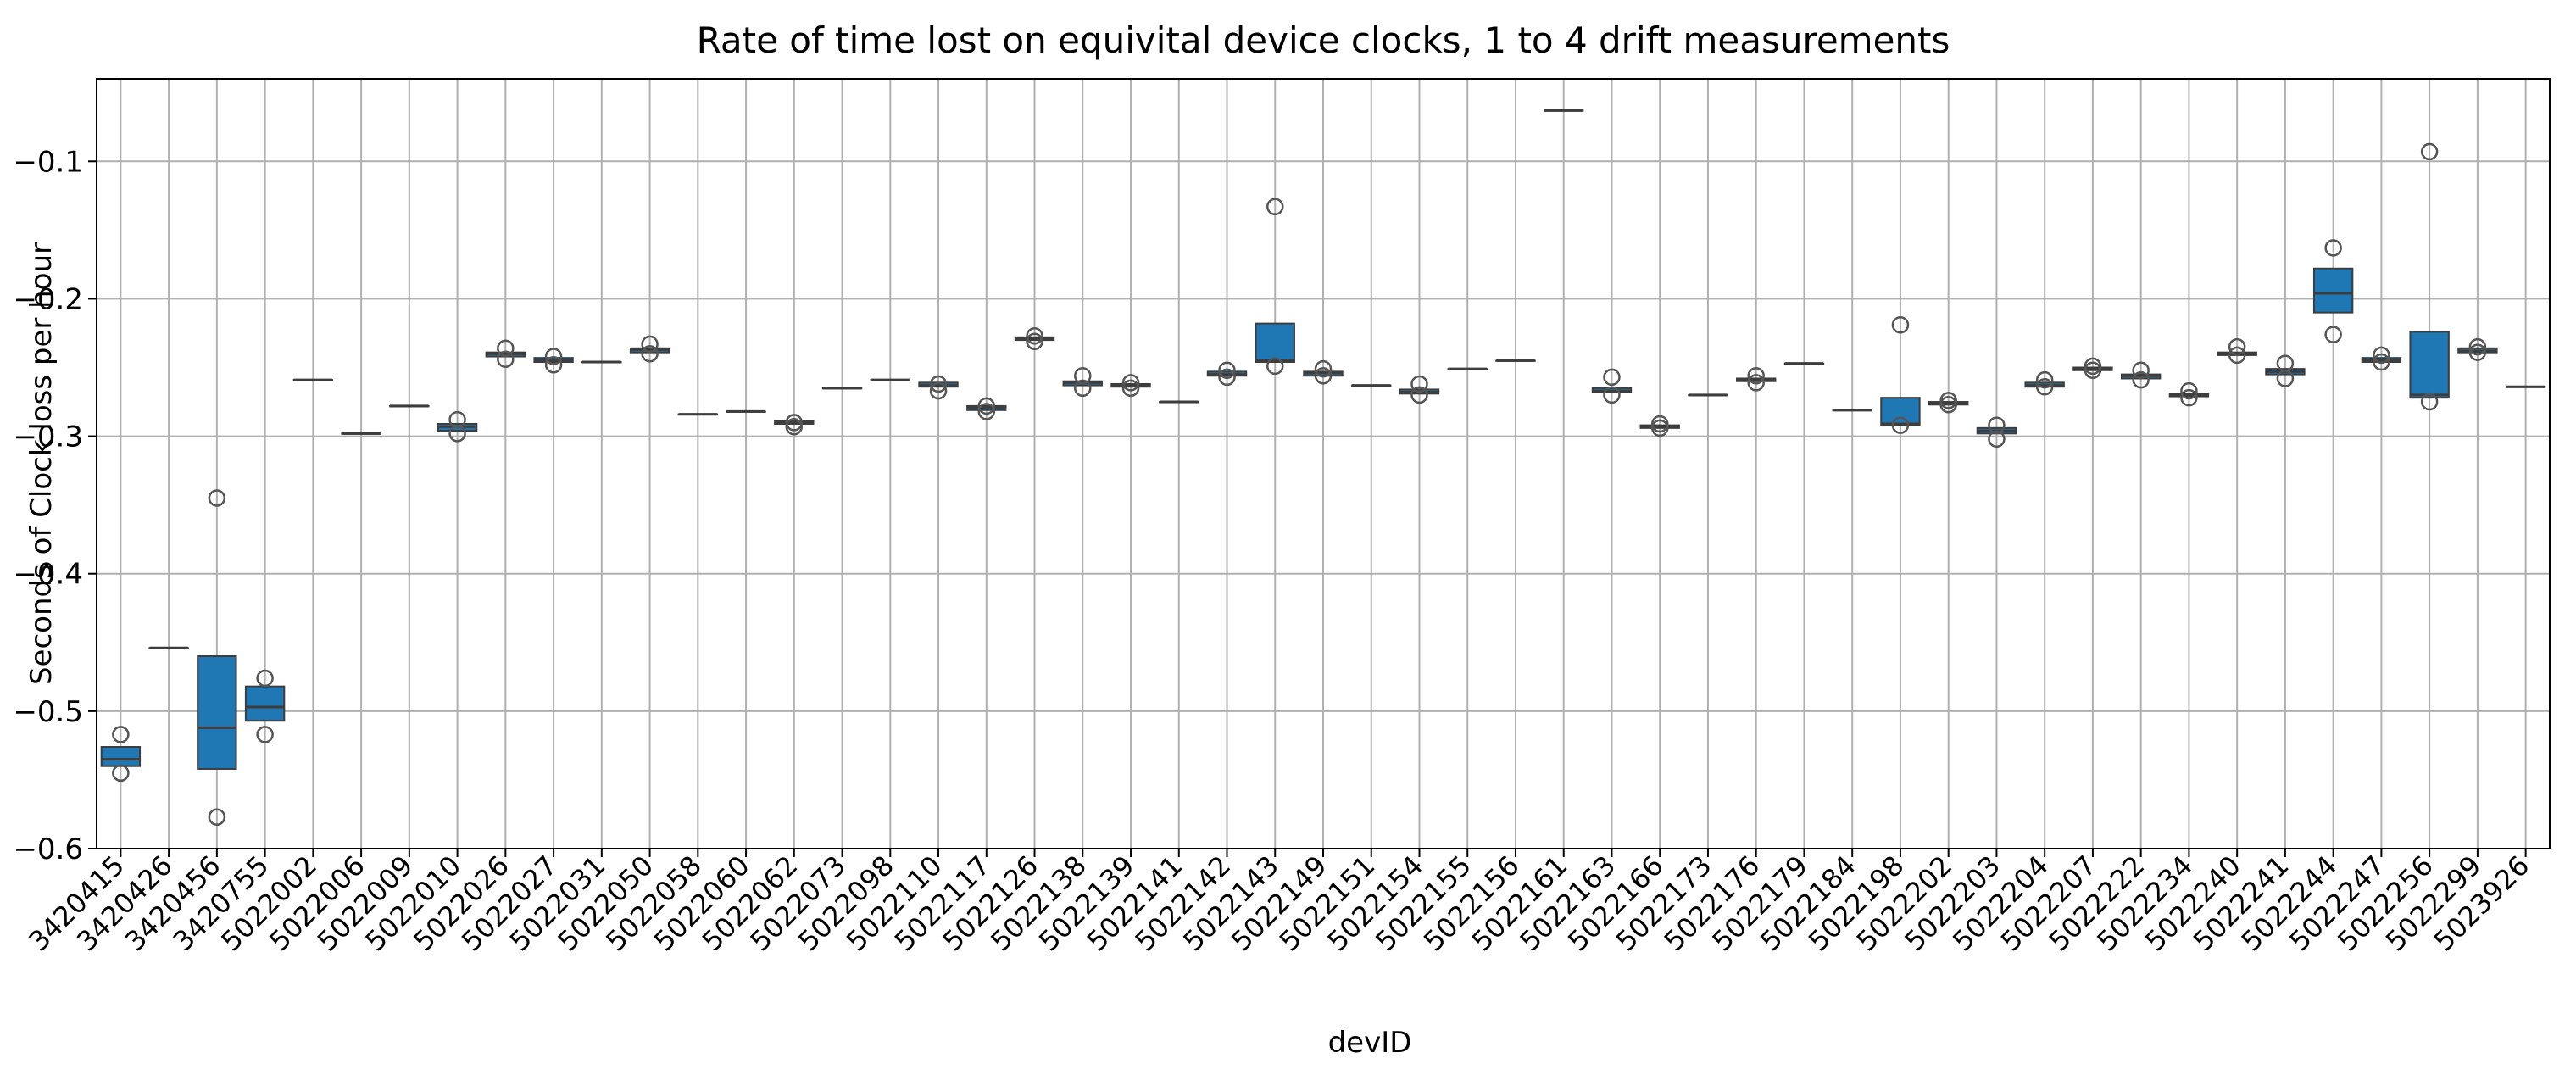 Image resolution: width=2576 pixels, height=1086 pixels. I want to click on y-axis-label: Seconds of Clock loss per hour, so click(41, 463).